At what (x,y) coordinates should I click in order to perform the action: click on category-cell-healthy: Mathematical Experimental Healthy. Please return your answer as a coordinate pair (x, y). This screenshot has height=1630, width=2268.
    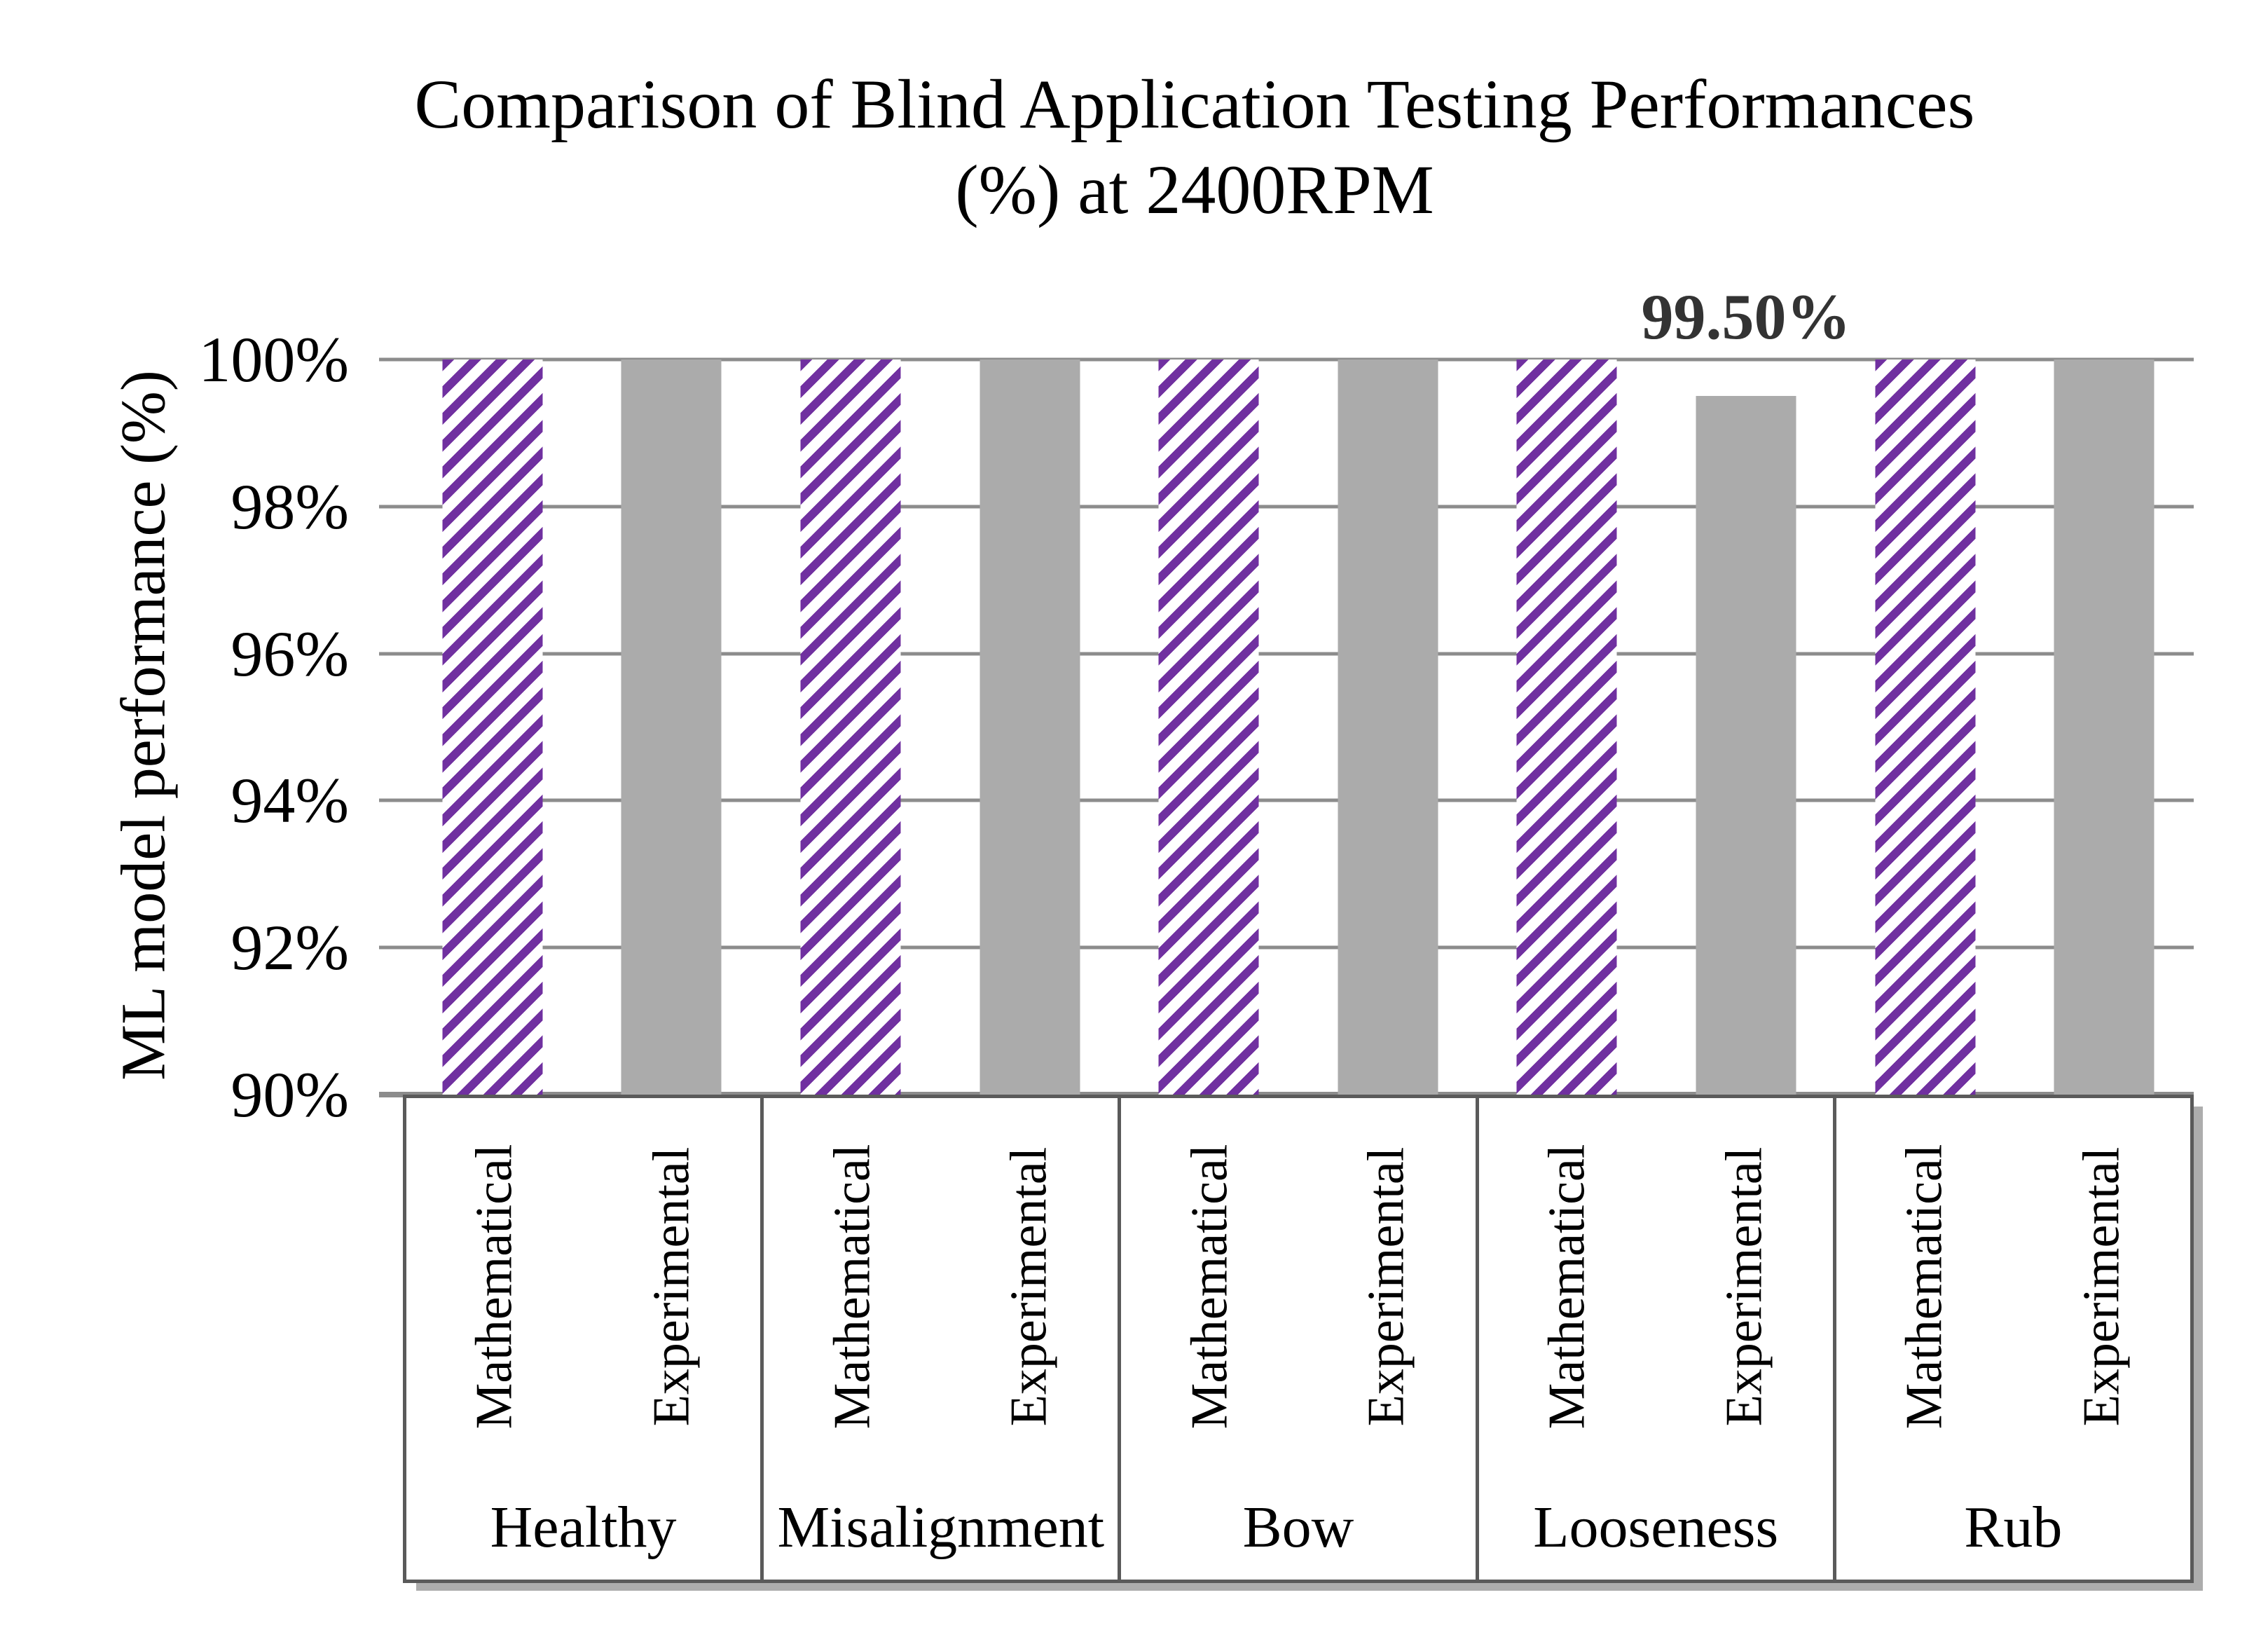
    Looking at the image, I should click on (585, 1339).